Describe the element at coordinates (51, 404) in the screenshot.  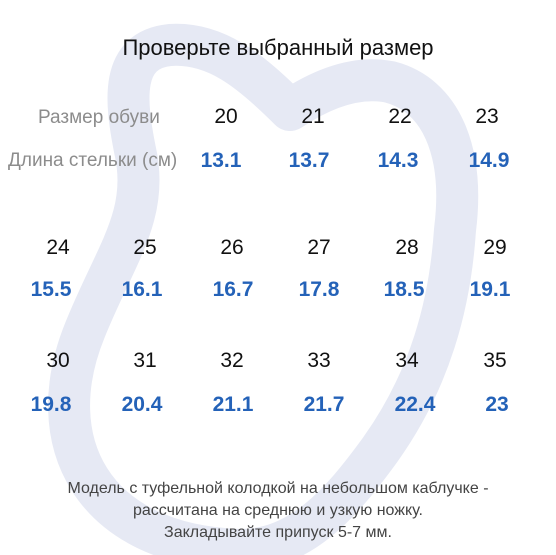
I see `insole-length-value: 19.8` at that location.